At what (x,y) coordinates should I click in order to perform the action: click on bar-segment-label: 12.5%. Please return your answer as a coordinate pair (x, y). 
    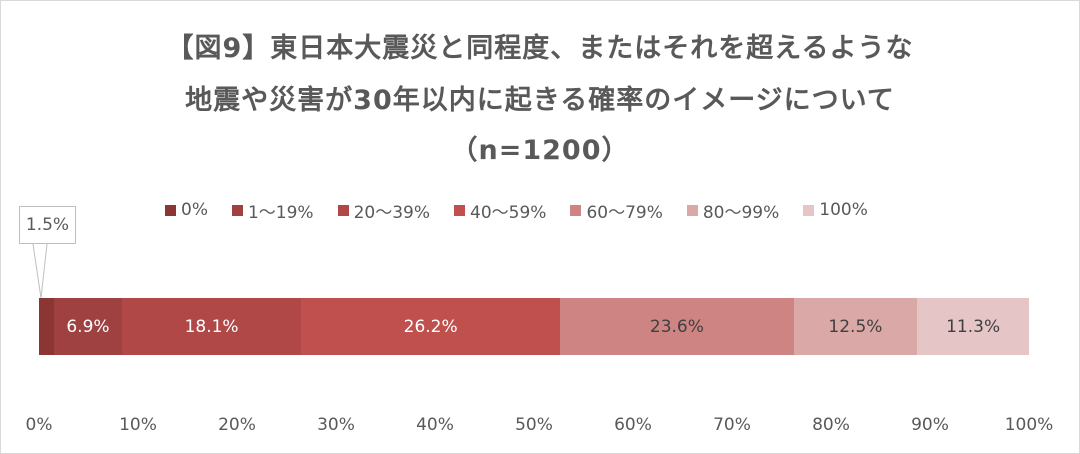
    Looking at the image, I should click on (855, 326).